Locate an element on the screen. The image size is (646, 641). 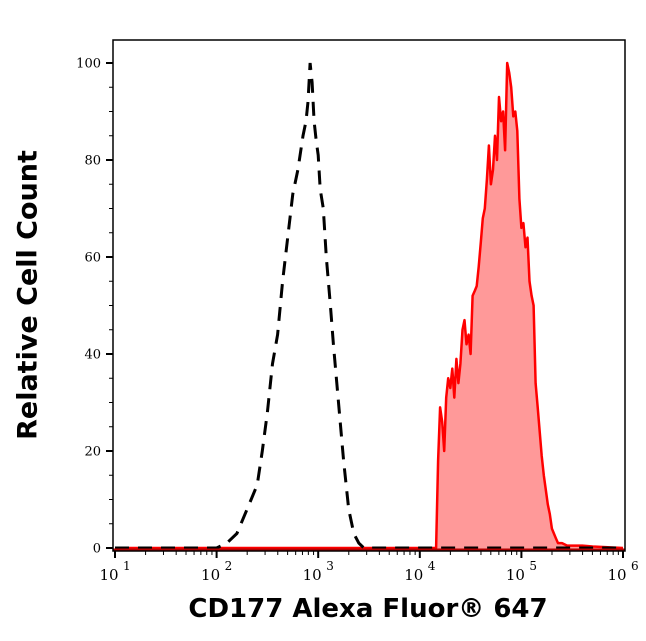
y-tick-label: 60 is located at coordinates (92, 258).